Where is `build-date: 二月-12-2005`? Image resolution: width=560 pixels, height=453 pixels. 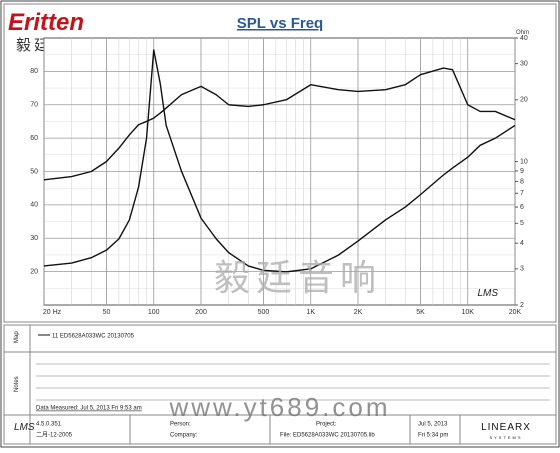
build-date: 二月-12-2005 is located at coordinates (54, 435).